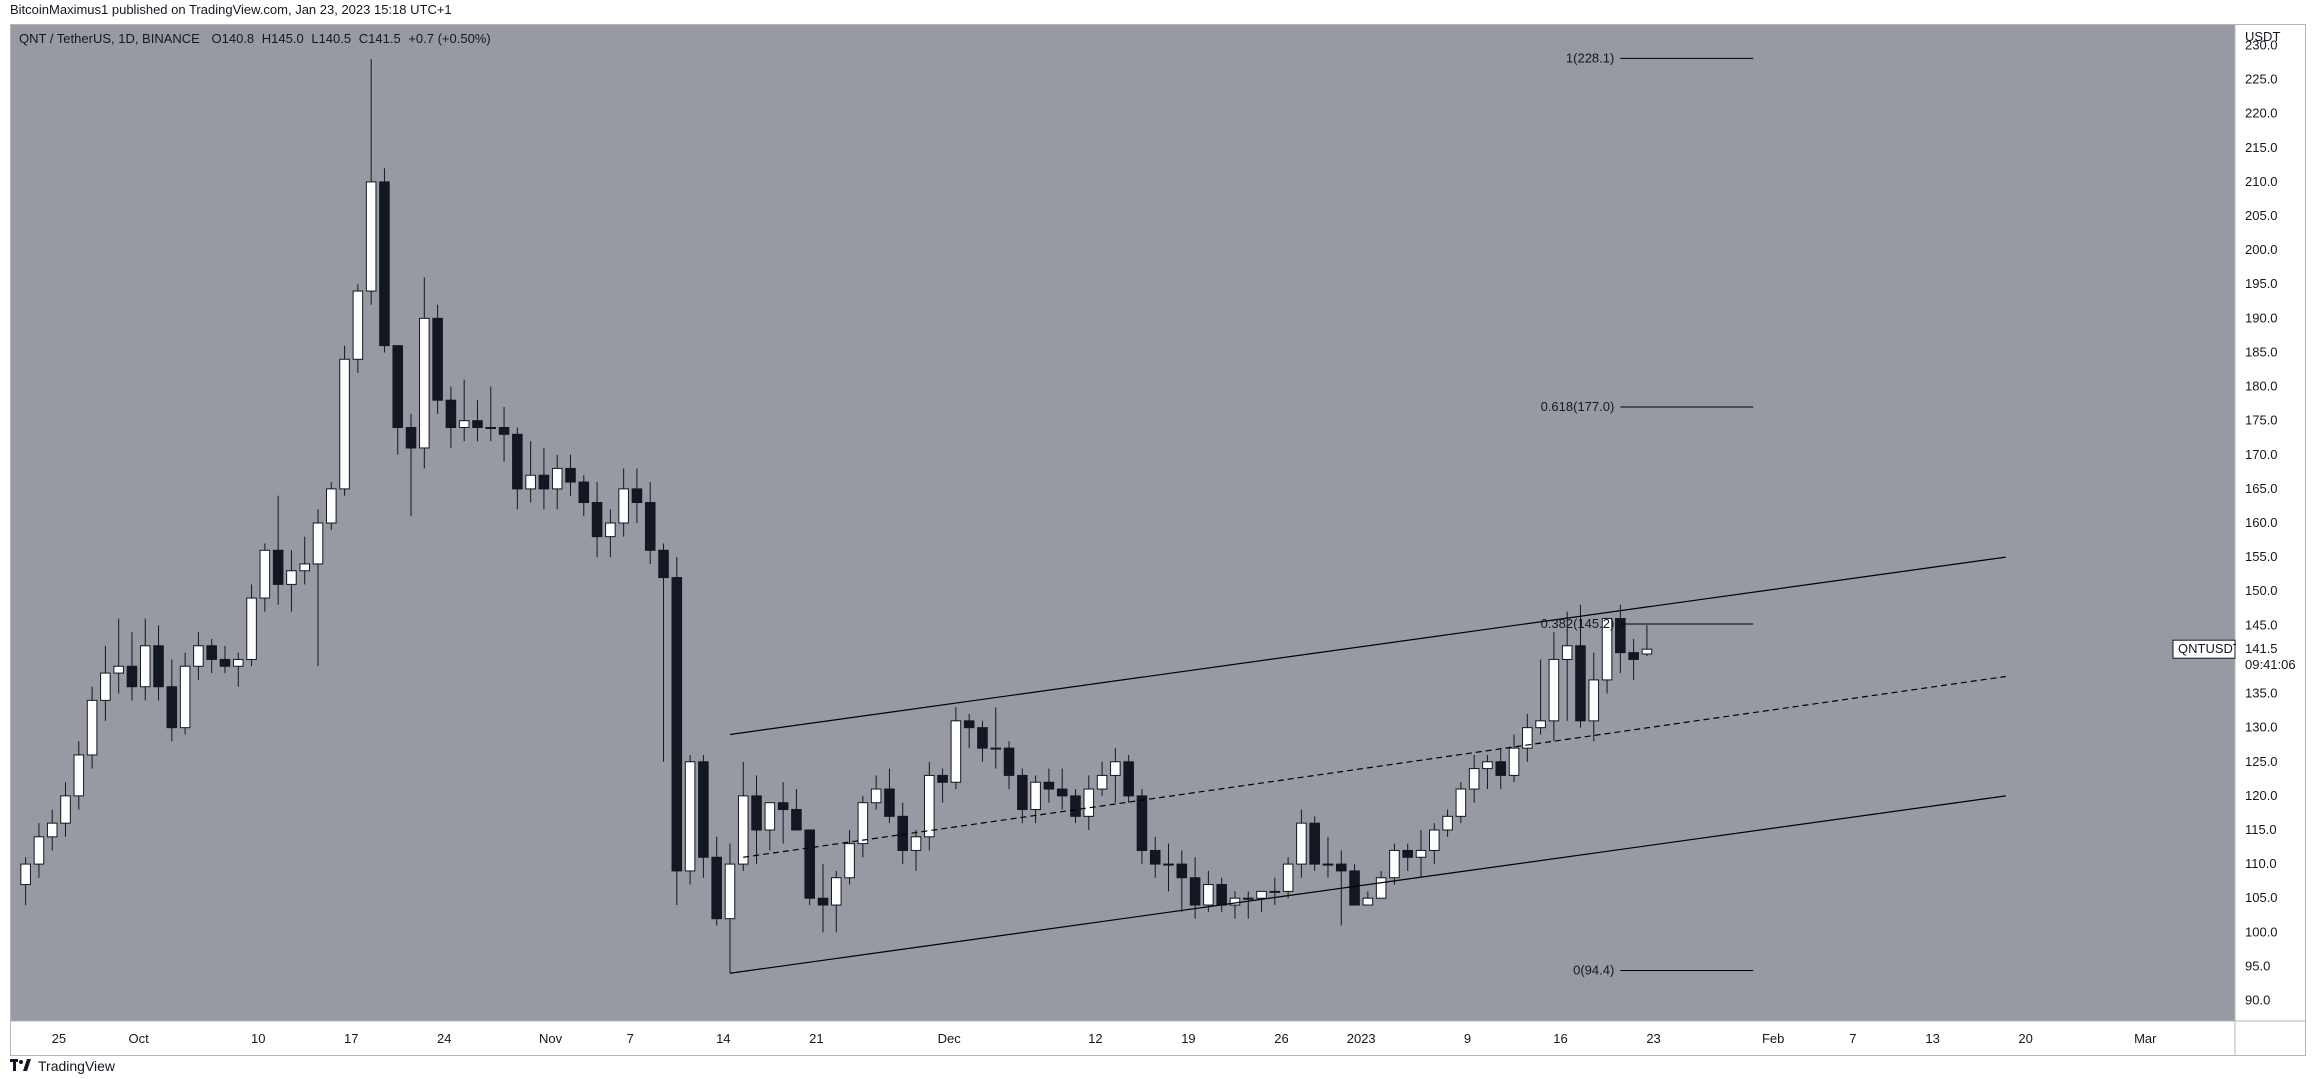 The height and width of the screenshot is (1079, 2314). I want to click on legend-high-label: H, so click(266, 38).